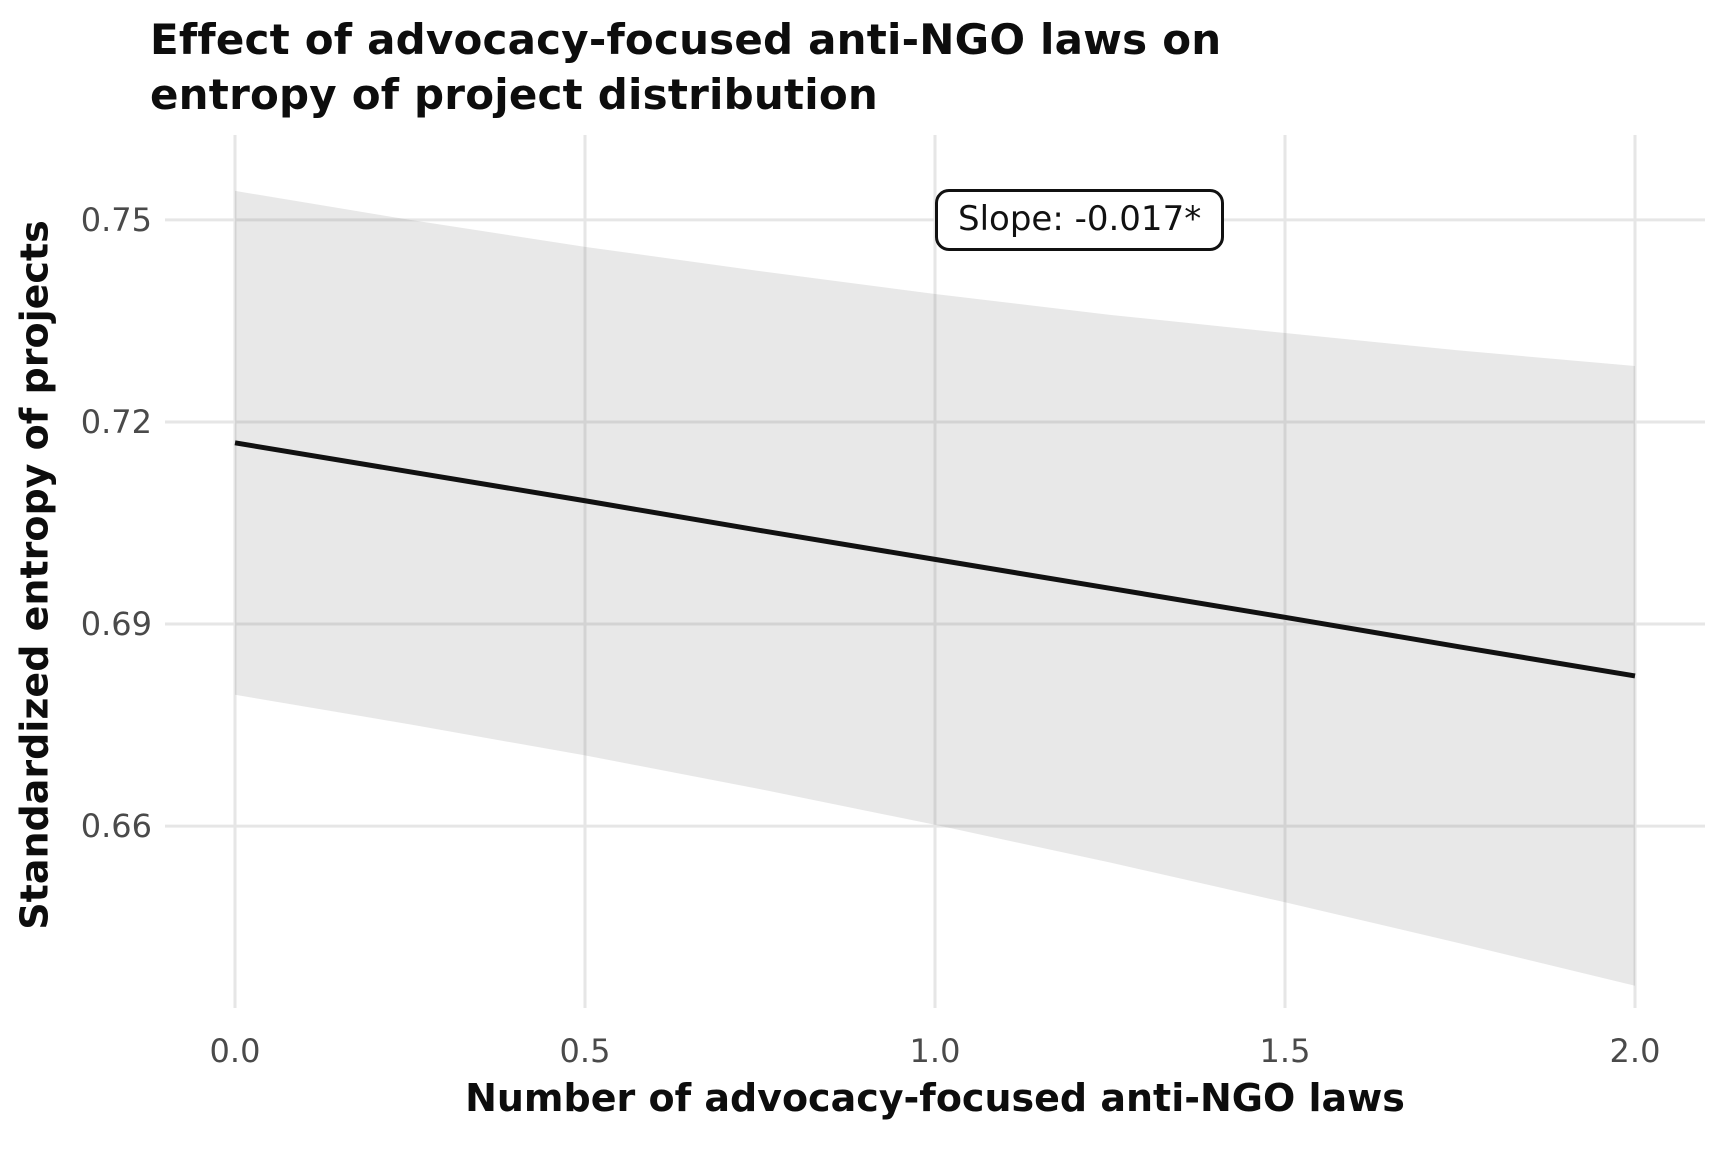 This screenshot has height=1152, width=1728. I want to click on x-tick-label: 0.0, so click(235, 1051).